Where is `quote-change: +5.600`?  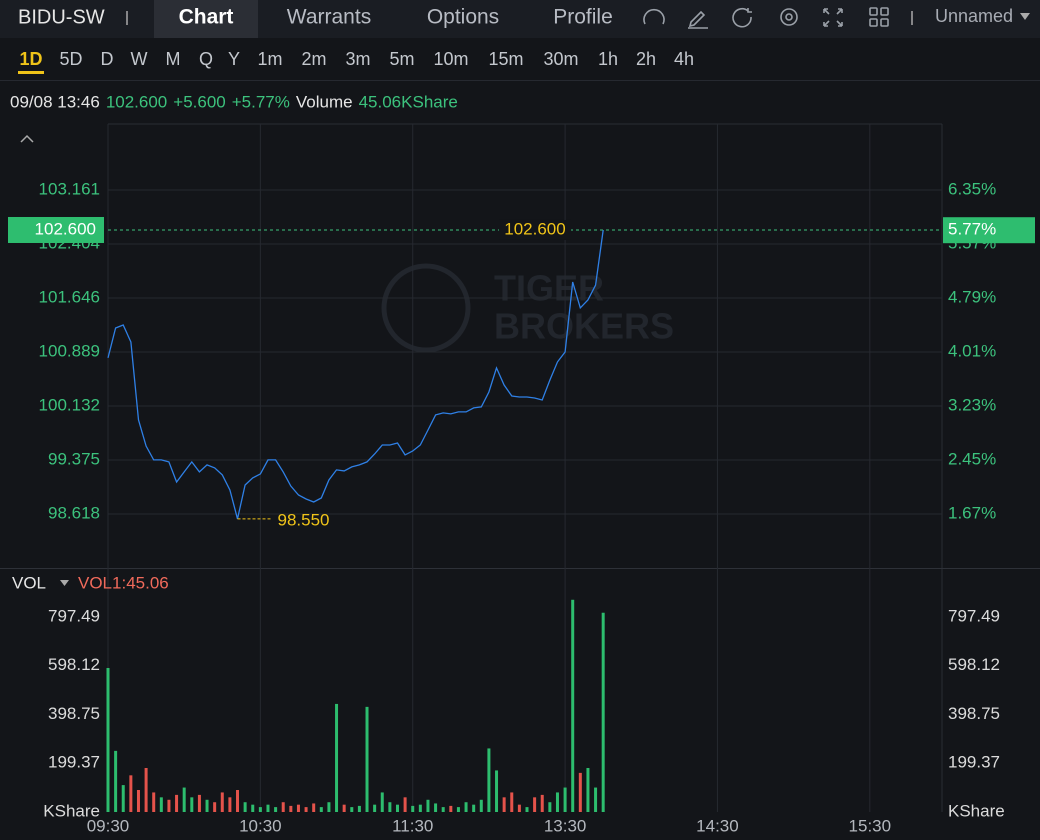 quote-change: +5.600 is located at coordinates (199, 101).